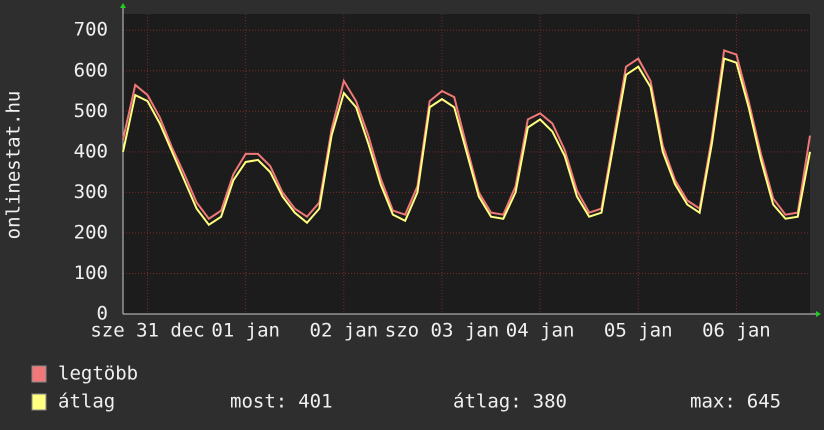 Image resolution: width=824 pixels, height=430 pixels. What do you see at coordinates (550, 402) in the screenshot?
I see `stat-value: 380` at bounding box center [550, 402].